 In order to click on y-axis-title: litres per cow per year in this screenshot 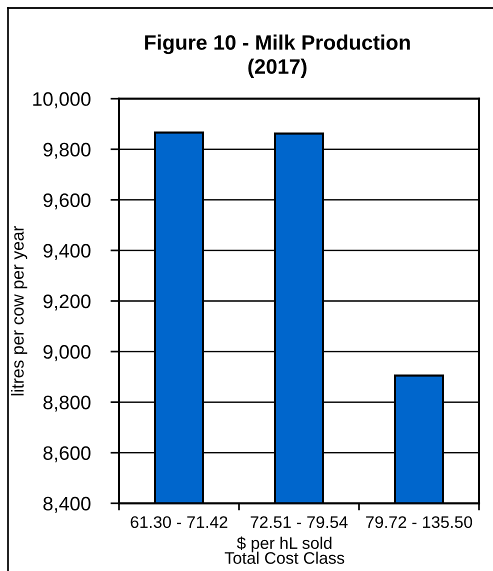, I will do `click(19, 311)`.